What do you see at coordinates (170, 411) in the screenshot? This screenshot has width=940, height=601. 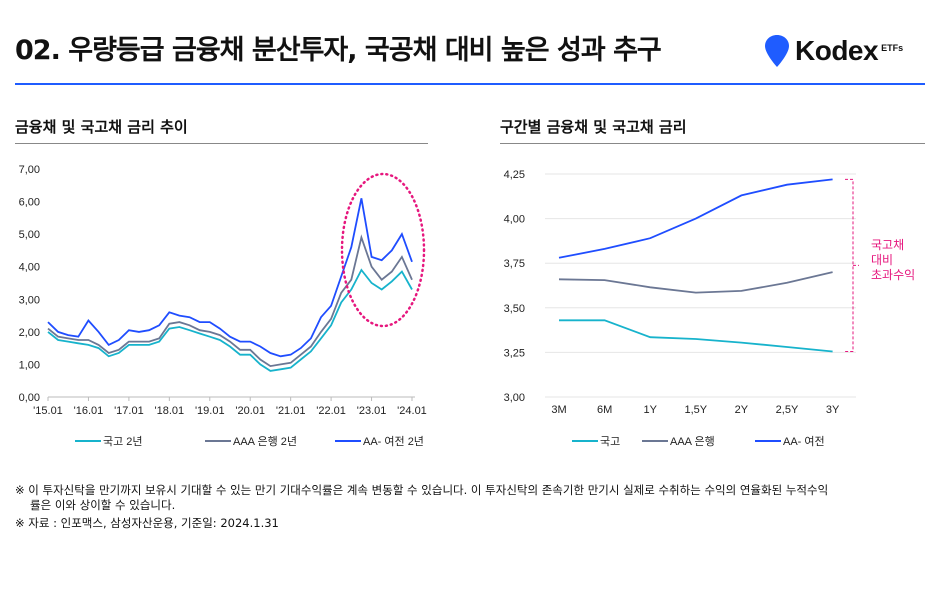 I see `x-tick-label: '18.01` at bounding box center [170, 411].